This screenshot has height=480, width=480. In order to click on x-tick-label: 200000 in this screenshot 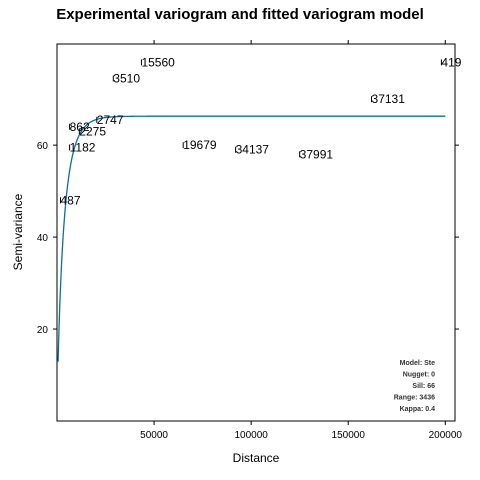, I will do `click(446, 435)`.